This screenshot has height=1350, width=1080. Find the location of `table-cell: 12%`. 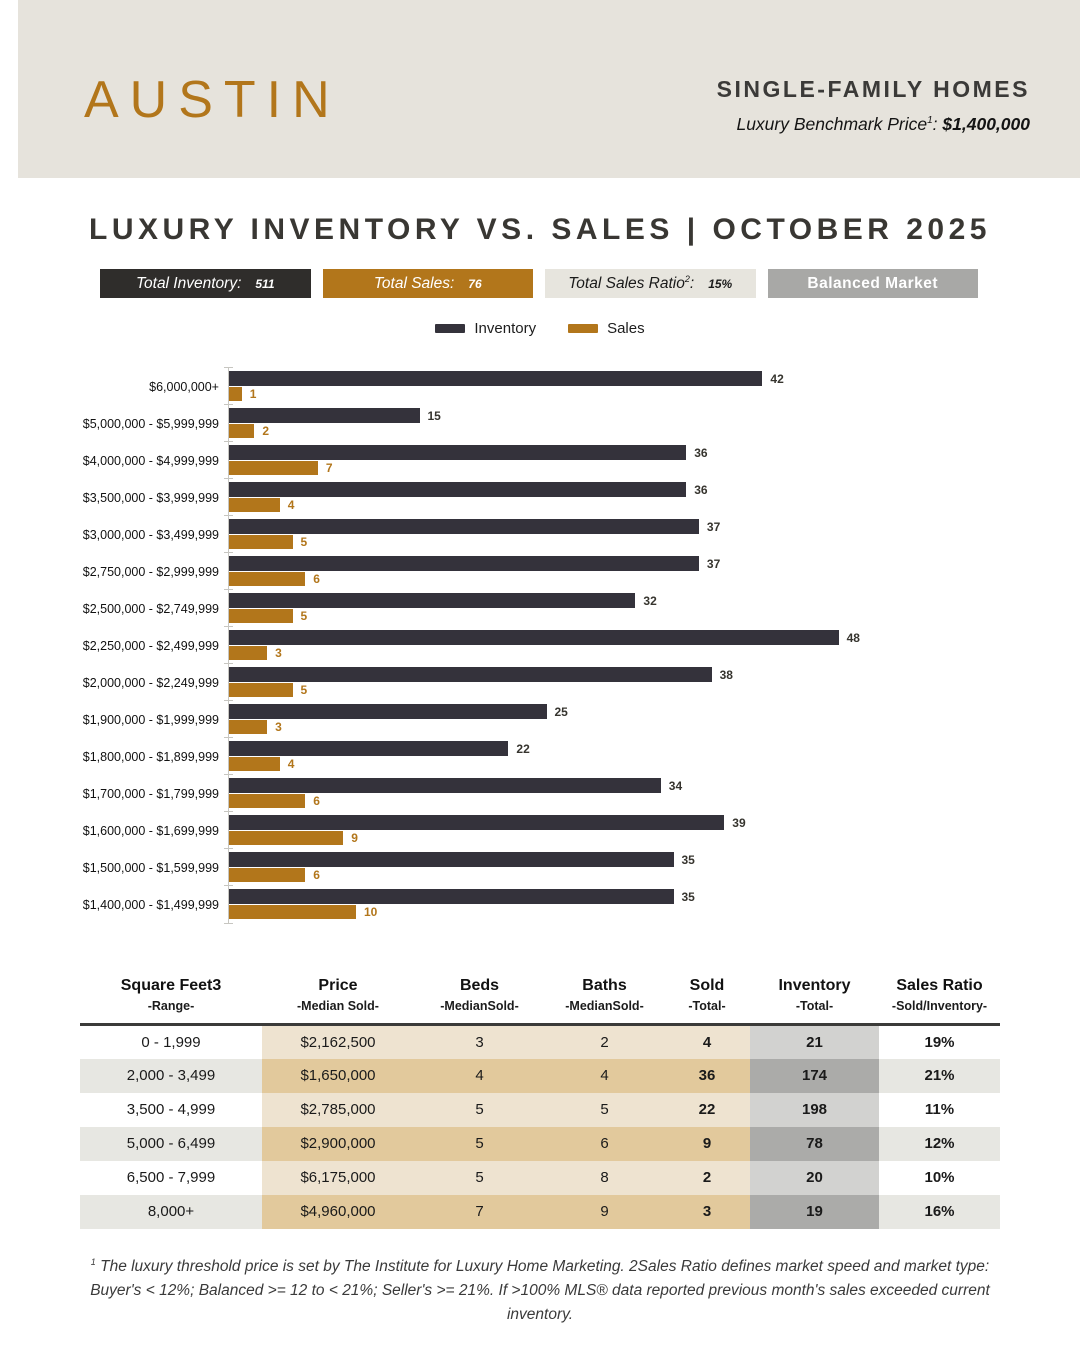

table-cell: 12% is located at coordinates (939, 1143).